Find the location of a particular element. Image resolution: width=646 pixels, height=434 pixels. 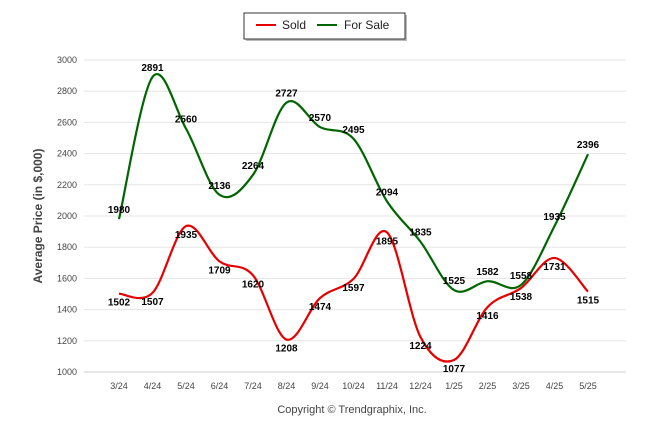

data-label-sold: 1502 is located at coordinates (119, 303).